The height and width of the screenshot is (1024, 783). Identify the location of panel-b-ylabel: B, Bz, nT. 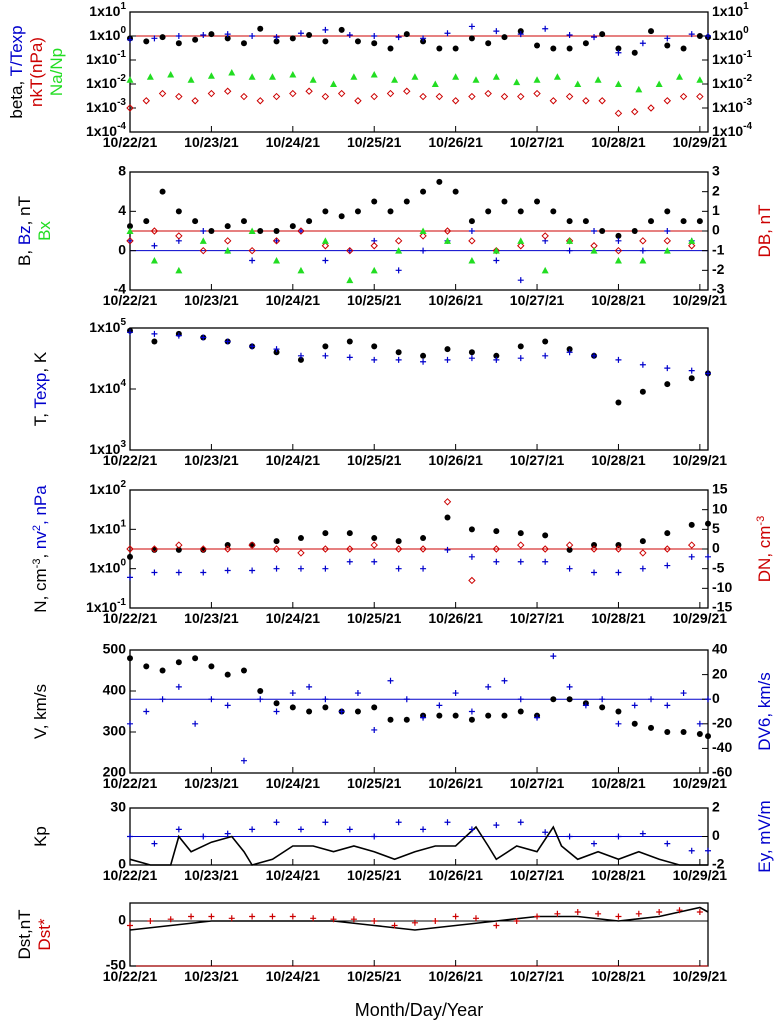
(24, 231).